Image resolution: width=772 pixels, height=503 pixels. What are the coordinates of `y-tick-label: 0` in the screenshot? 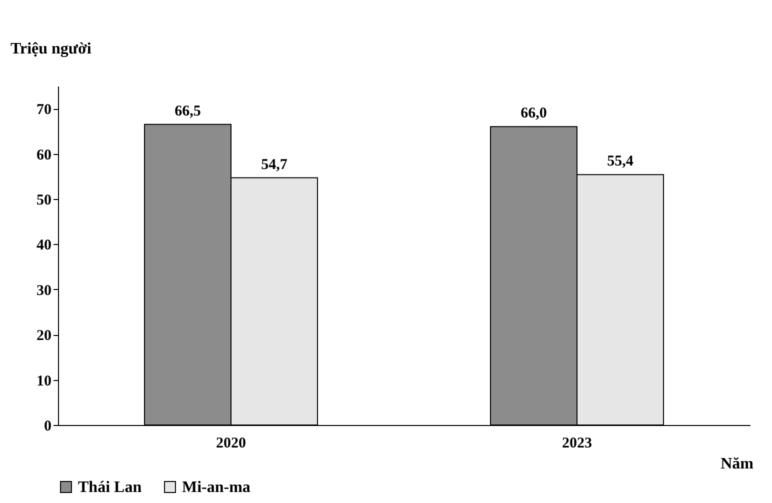 It's located at (48, 426).